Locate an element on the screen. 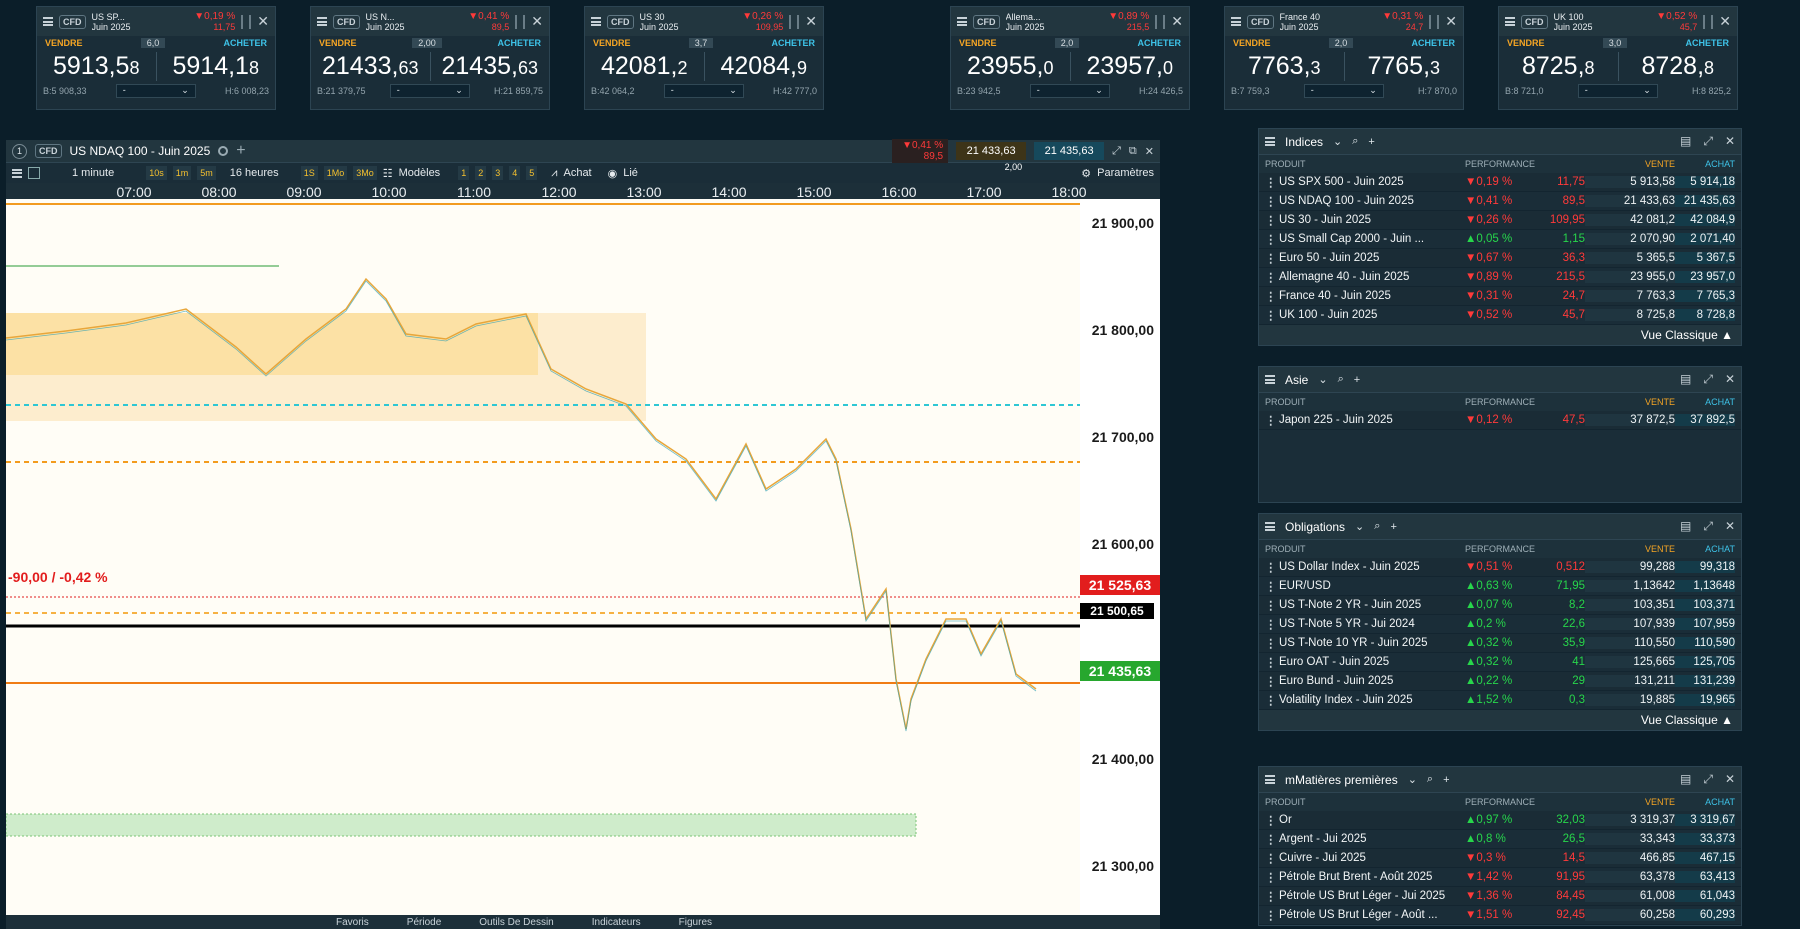 Image resolution: width=1800 pixels, height=929 pixels. sell-cell: 99,288 is located at coordinates (1630, 567).